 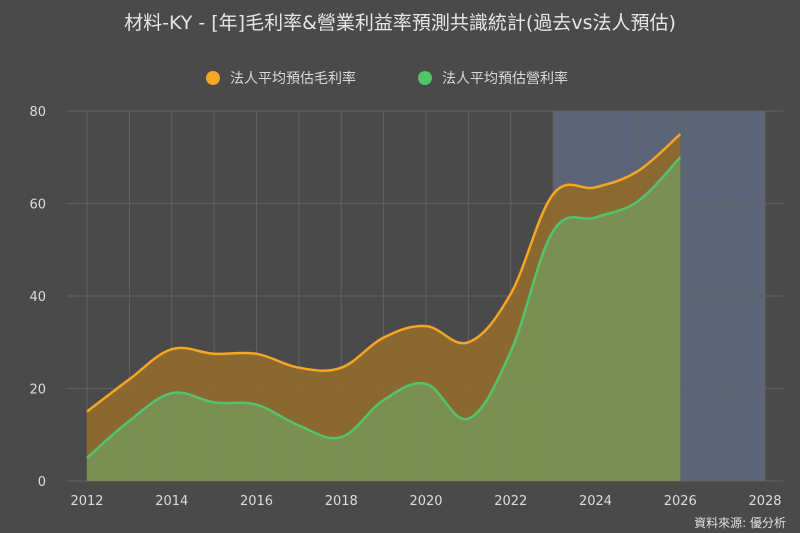 What do you see at coordinates (42, 482) in the screenshot?
I see `y-tick-label: 0` at bounding box center [42, 482].